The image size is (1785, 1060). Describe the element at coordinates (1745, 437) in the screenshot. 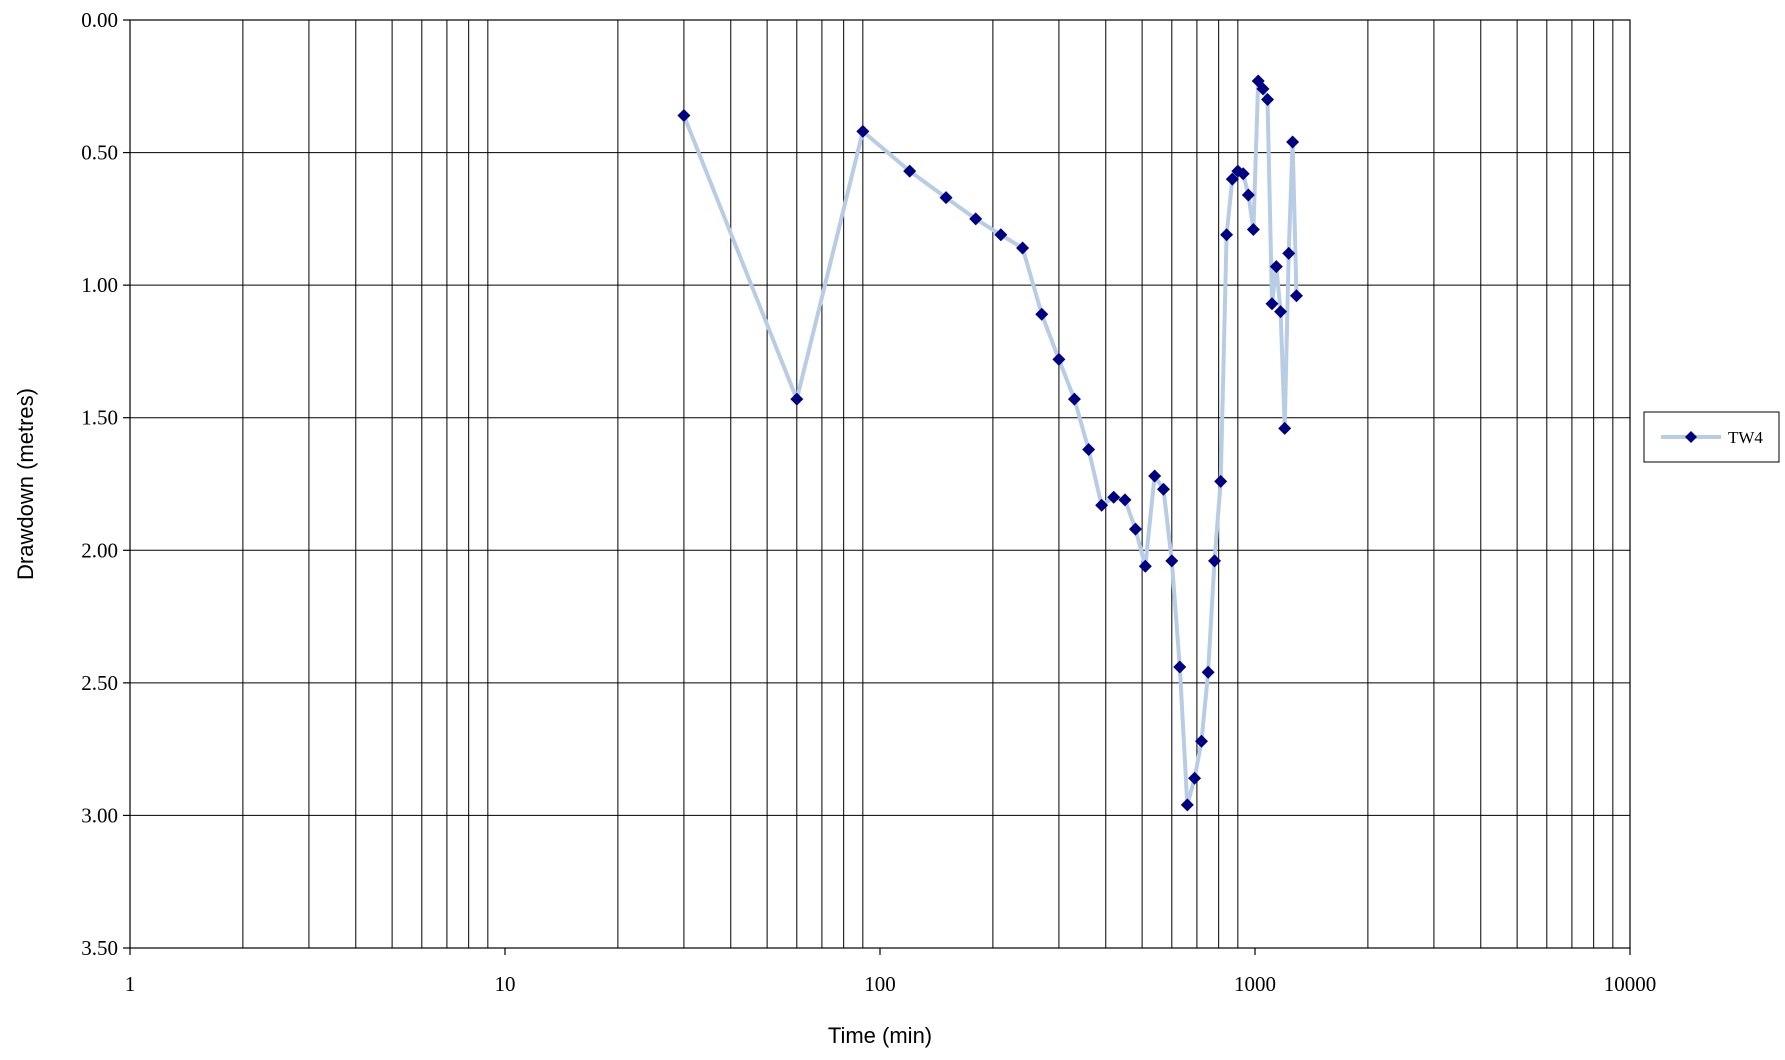

I see `legend-label-tw4: TW4` at that location.